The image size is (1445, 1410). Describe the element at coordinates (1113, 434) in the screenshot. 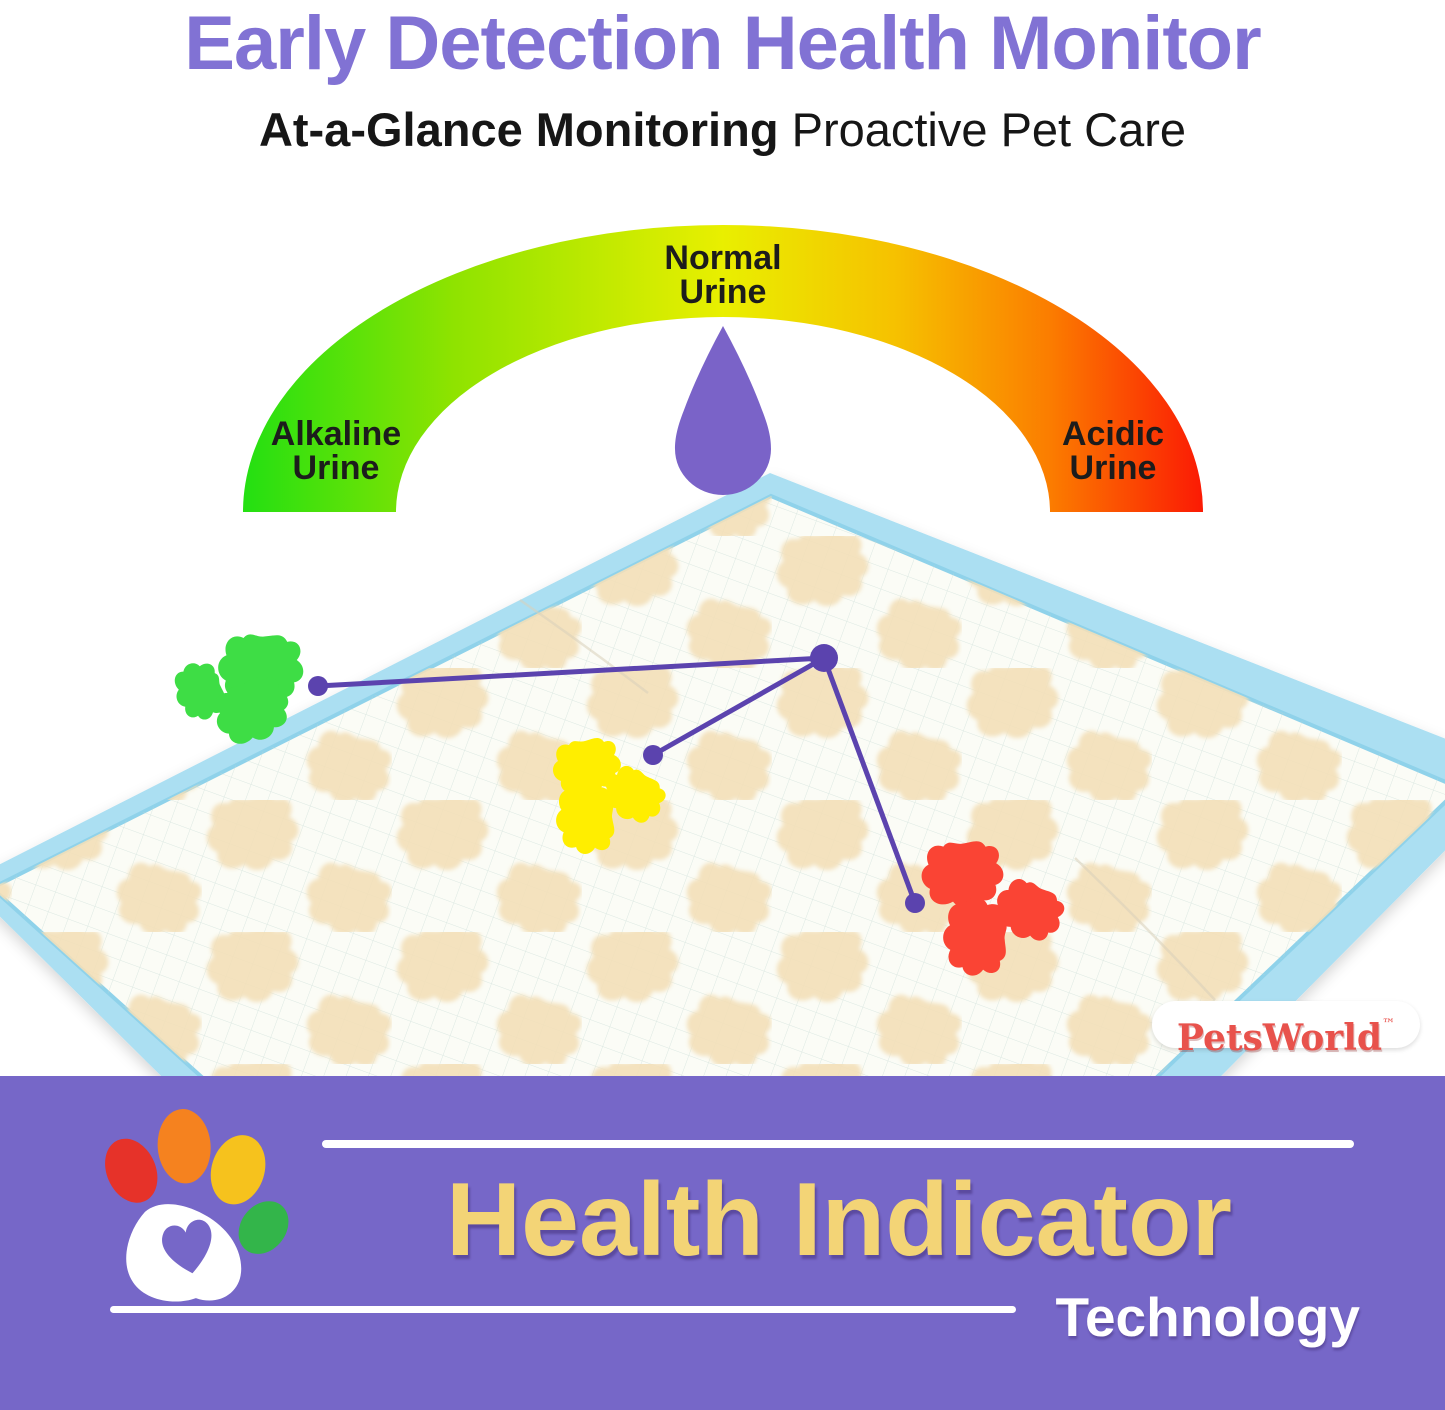

I see `gauge-label-acidic-line1: Acidic` at that location.